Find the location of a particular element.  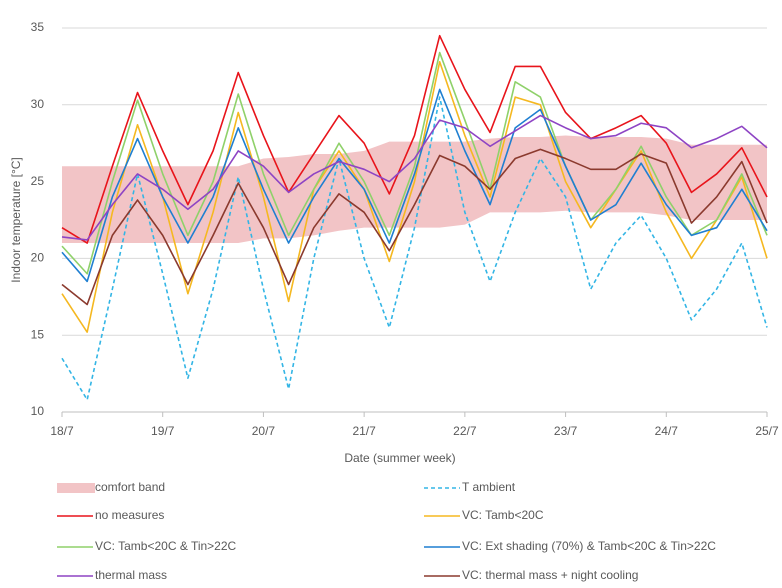

x-tick-label: 25/7 is located at coordinates (767, 431).